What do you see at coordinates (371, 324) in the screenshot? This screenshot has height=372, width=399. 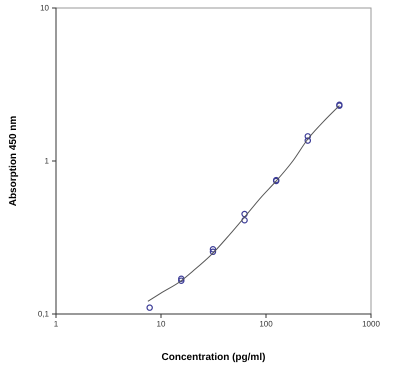 I see `x-tick-label: 1000` at bounding box center [371, 324].